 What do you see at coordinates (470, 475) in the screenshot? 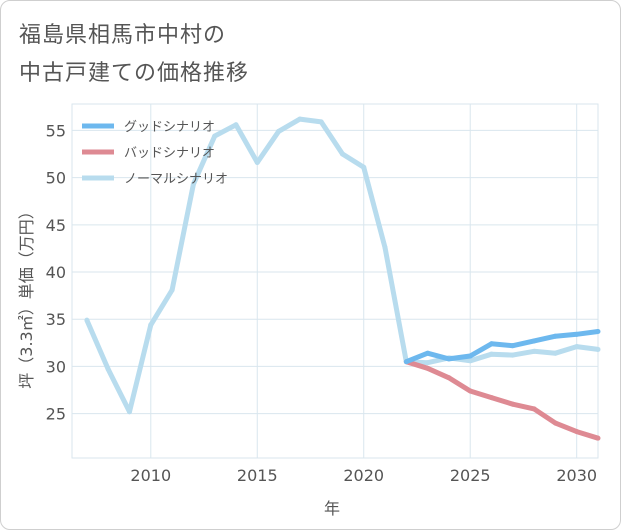
I see `x-tick-label: 2025` at bounding box center [470, 475].